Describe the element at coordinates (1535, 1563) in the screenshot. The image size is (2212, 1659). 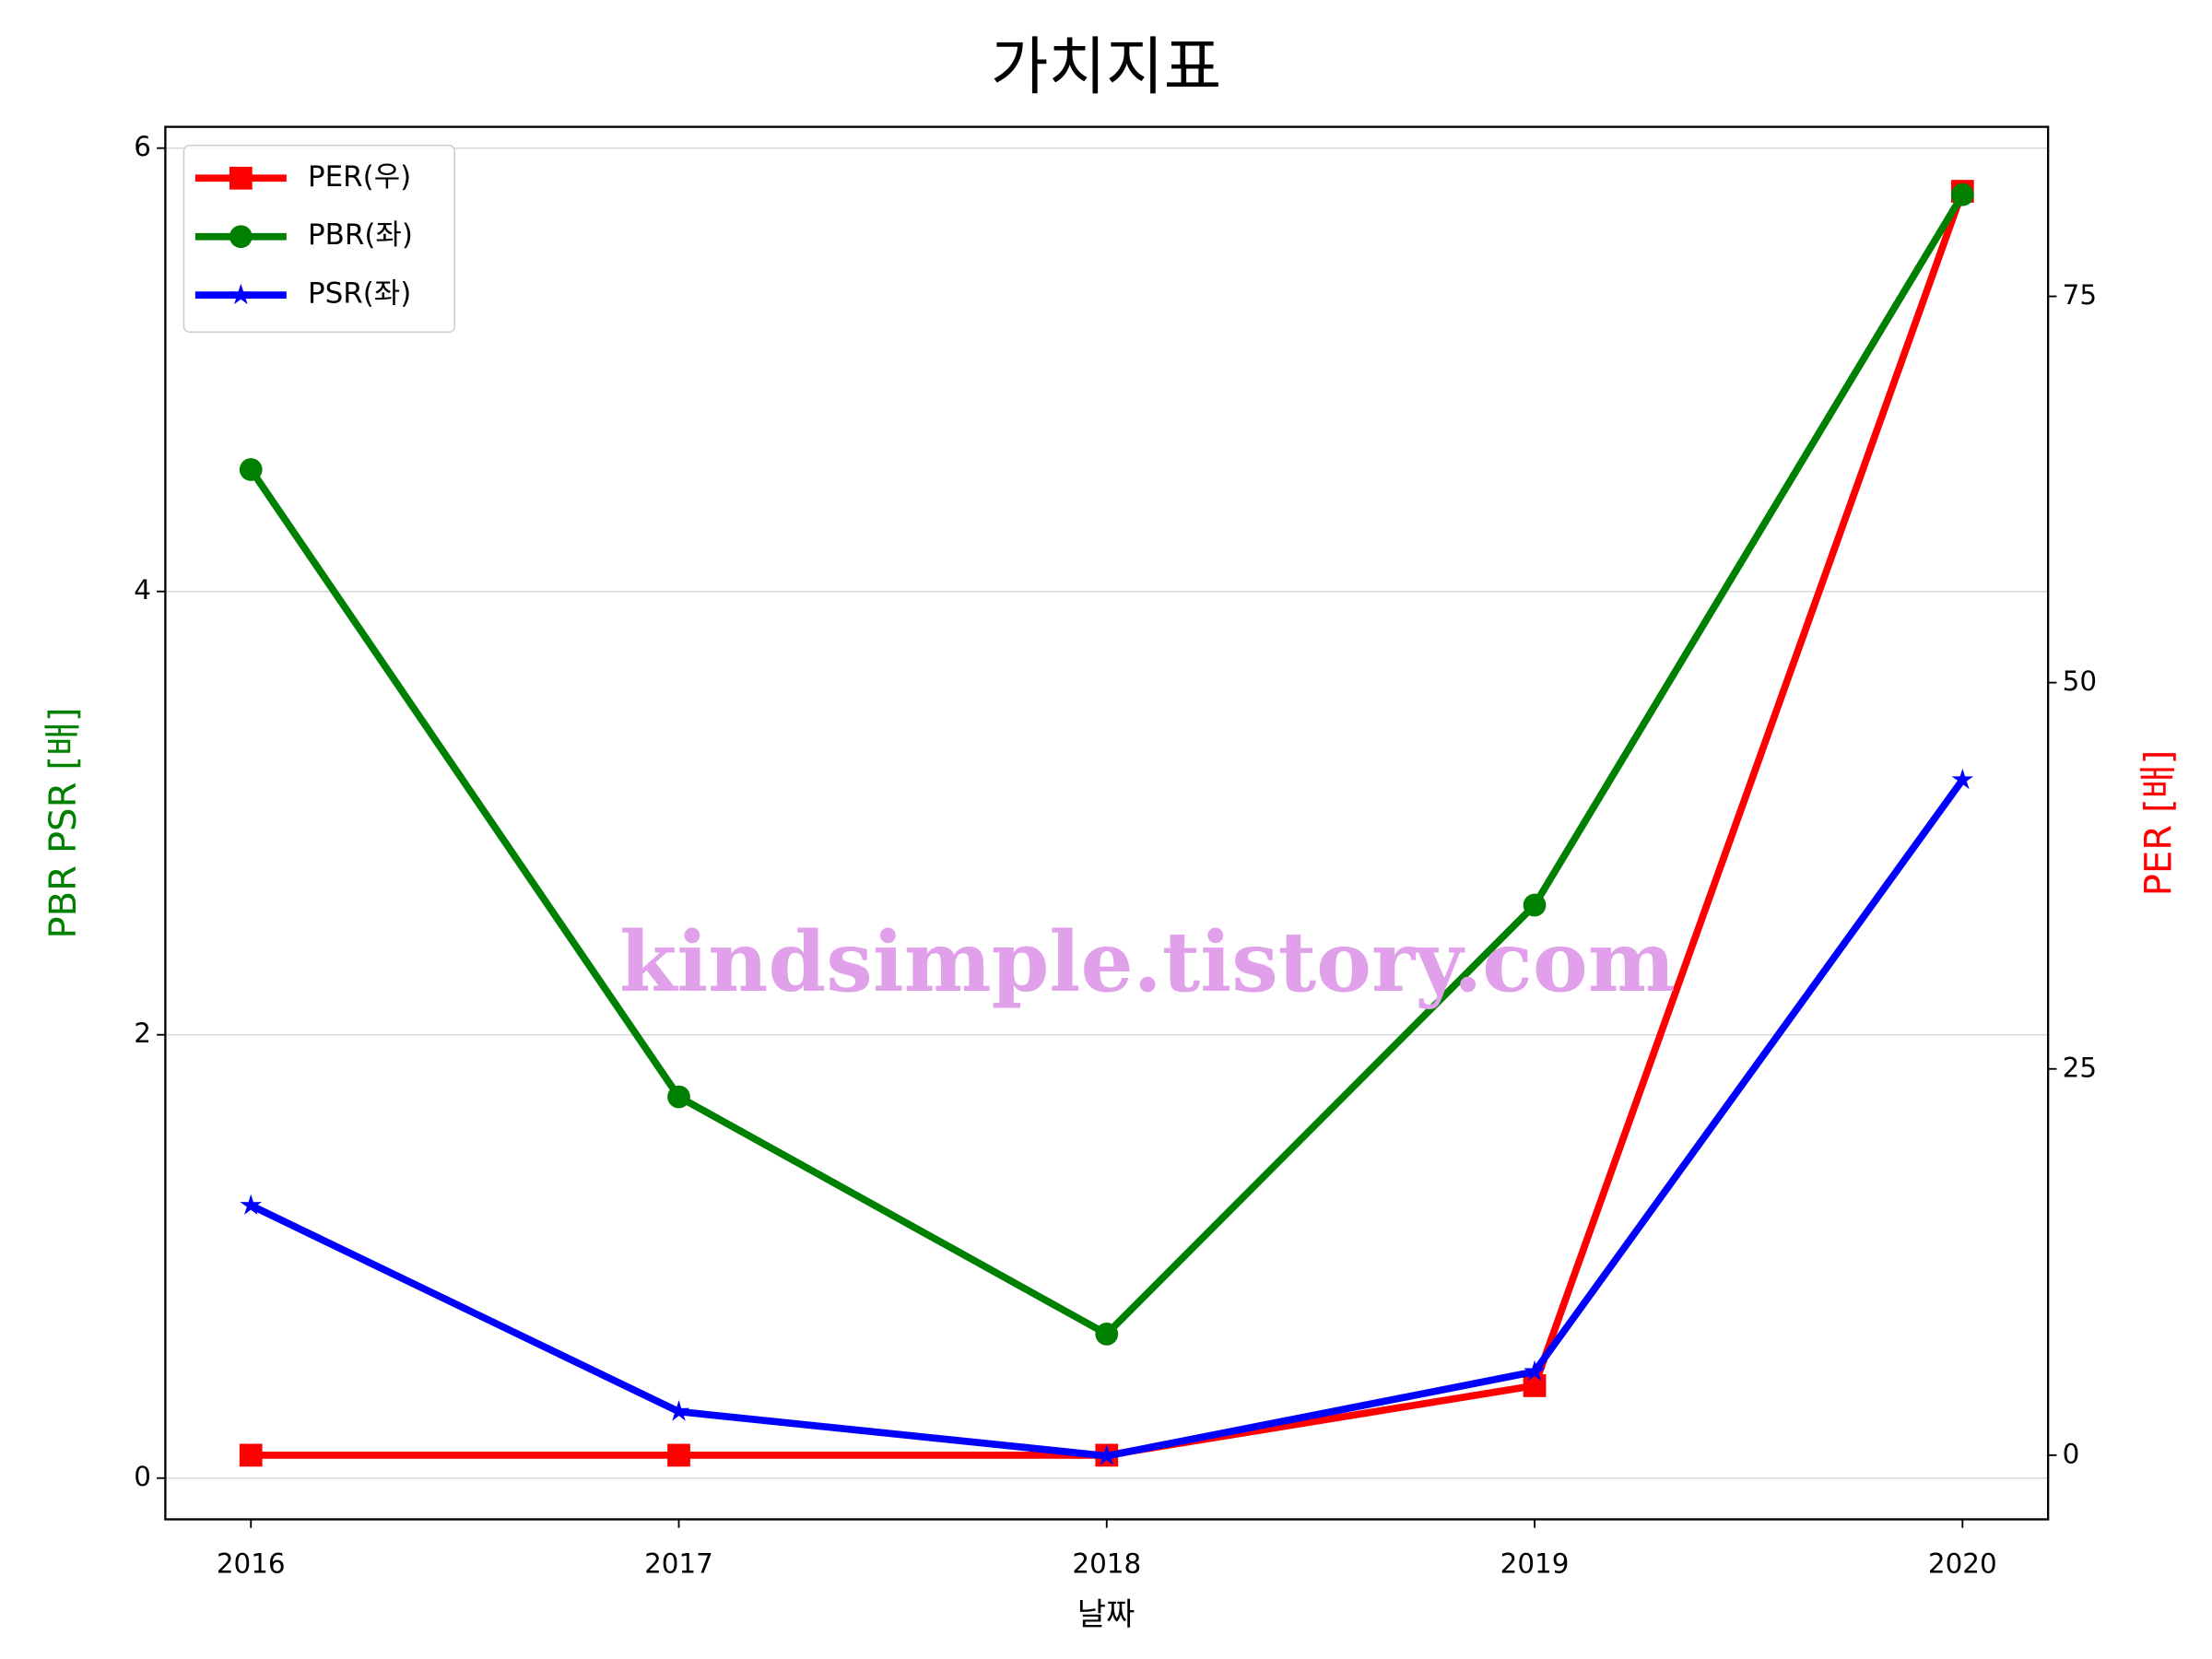
I see `x-tick-label: 2019` at that location.